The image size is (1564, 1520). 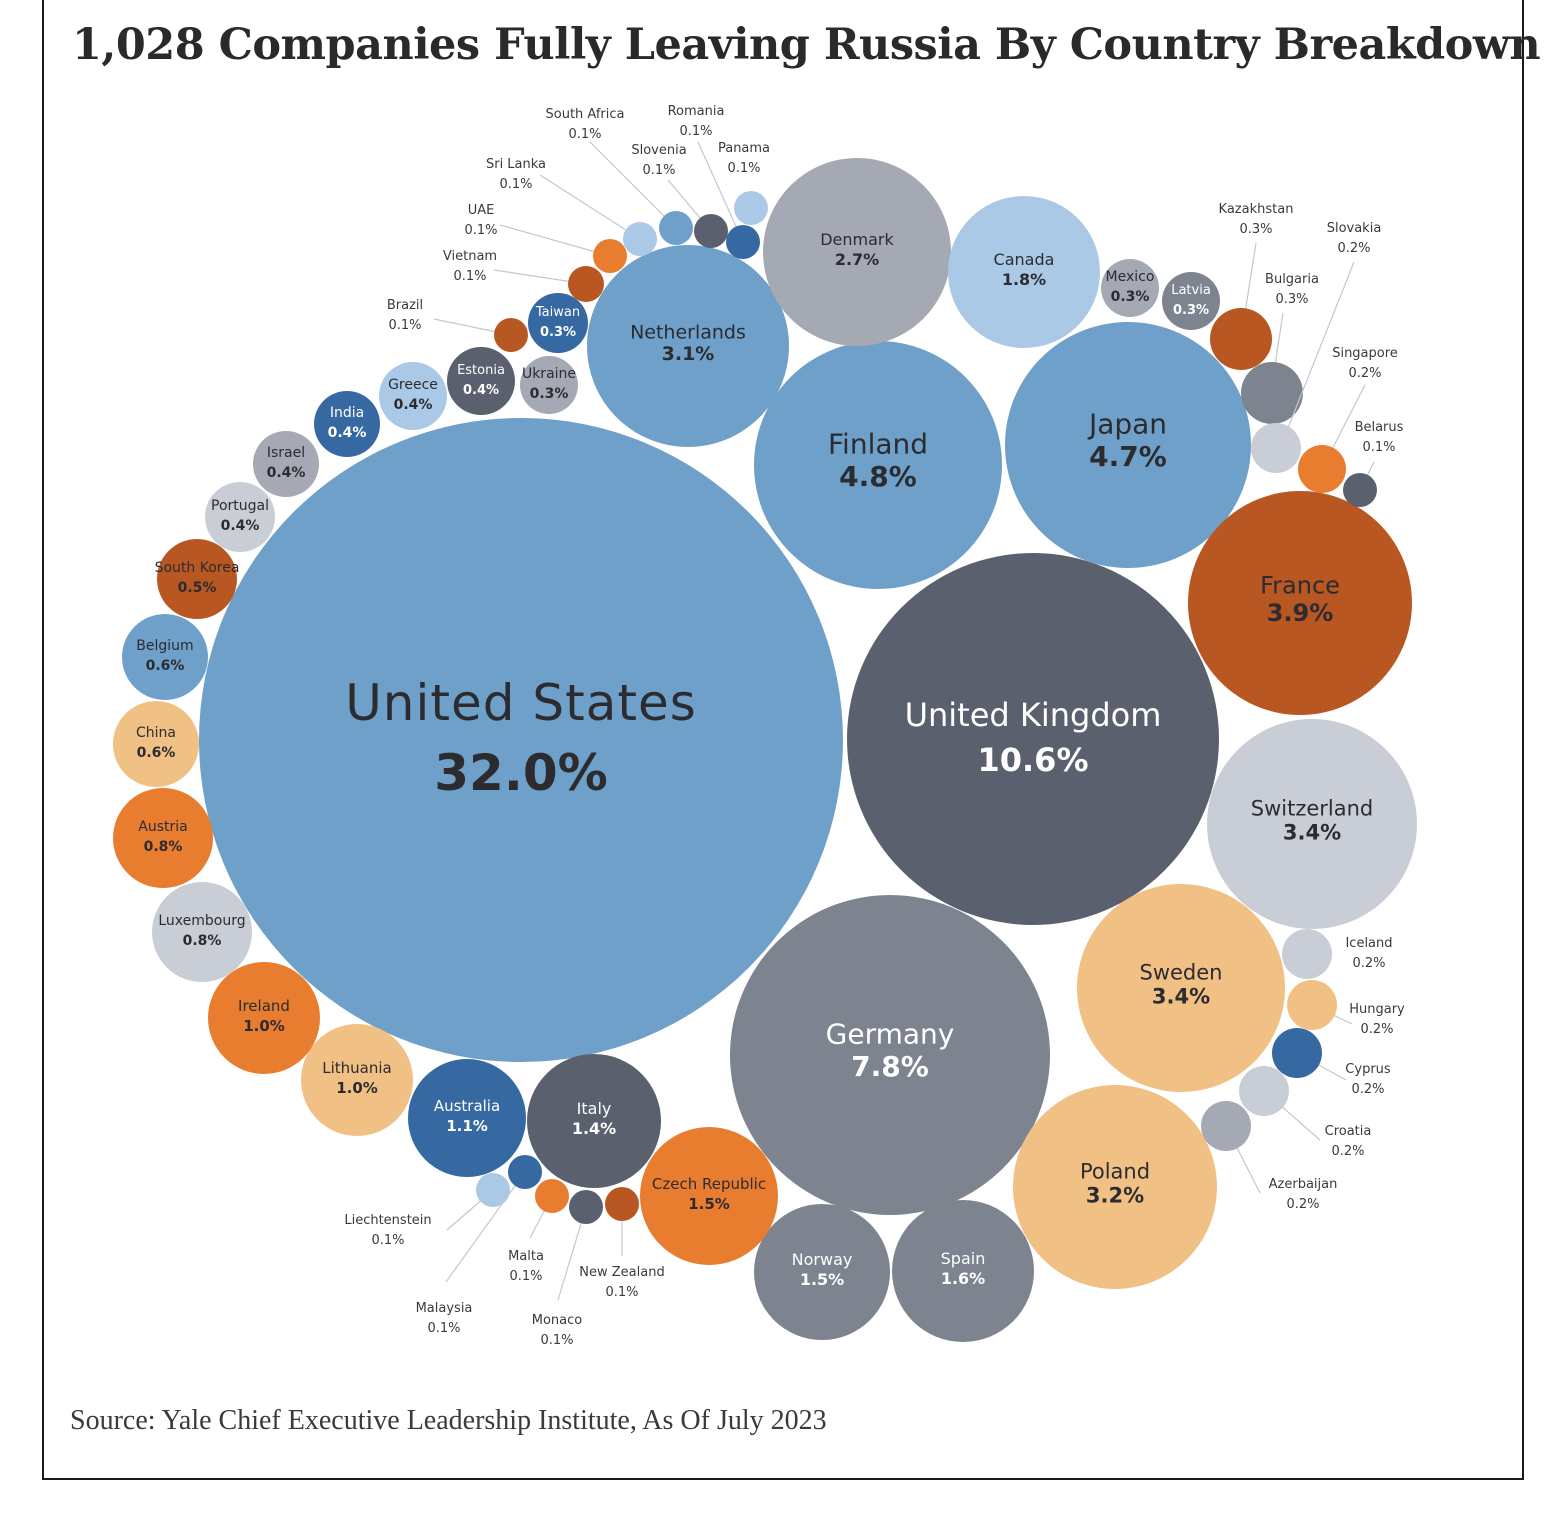 I want to click on bubble-value-norway: 1.5%, so click(x=822, y=1279).